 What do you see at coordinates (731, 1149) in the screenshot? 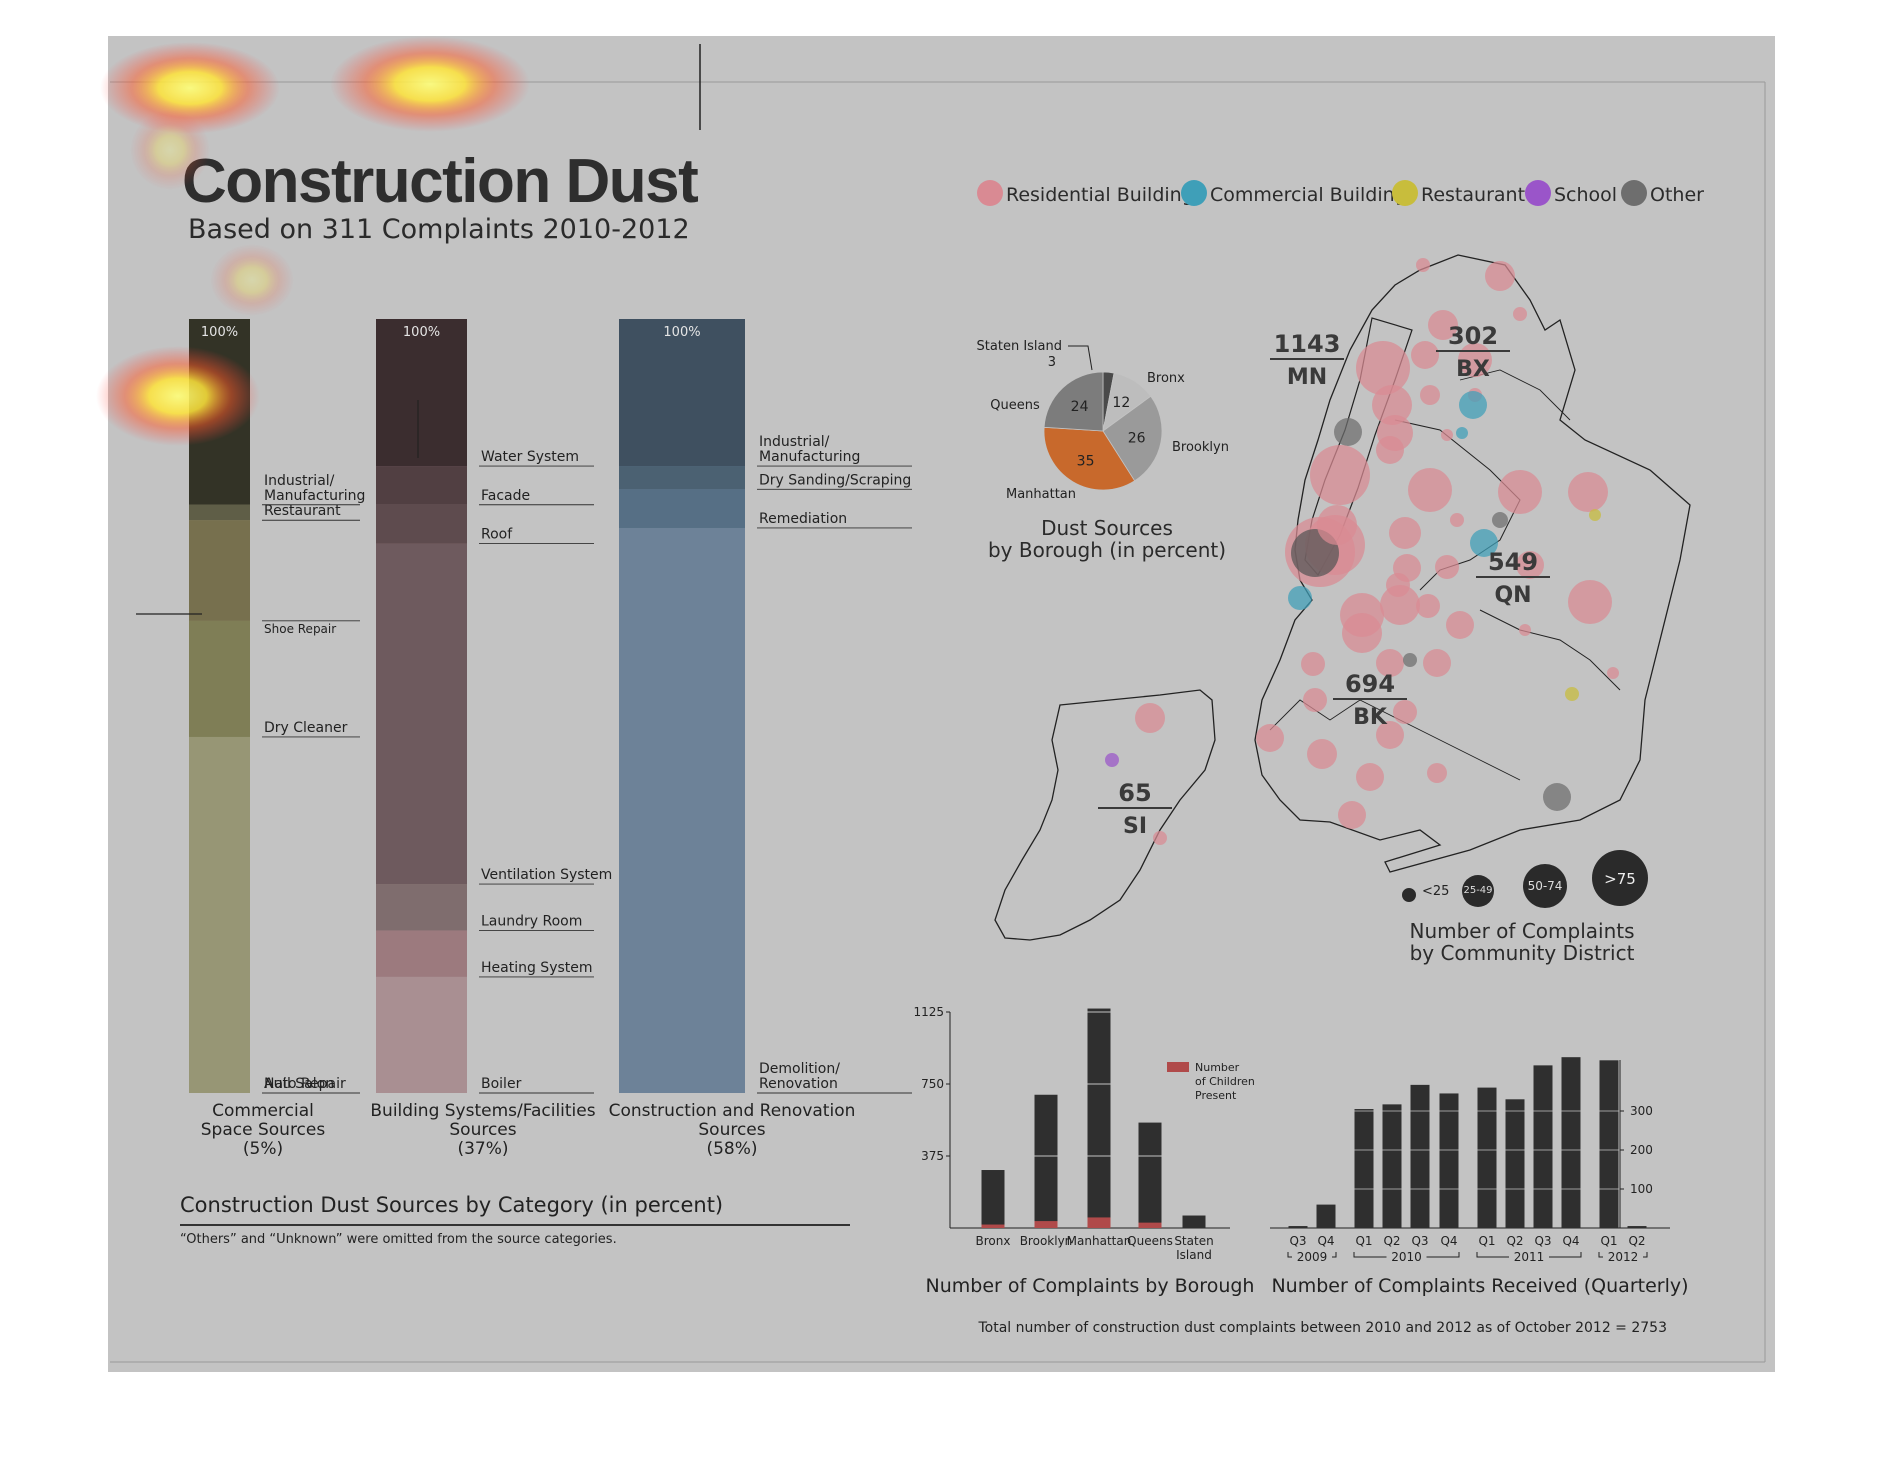
I see `category-caption-2: (58%)` at bounding box center [731, 1149].